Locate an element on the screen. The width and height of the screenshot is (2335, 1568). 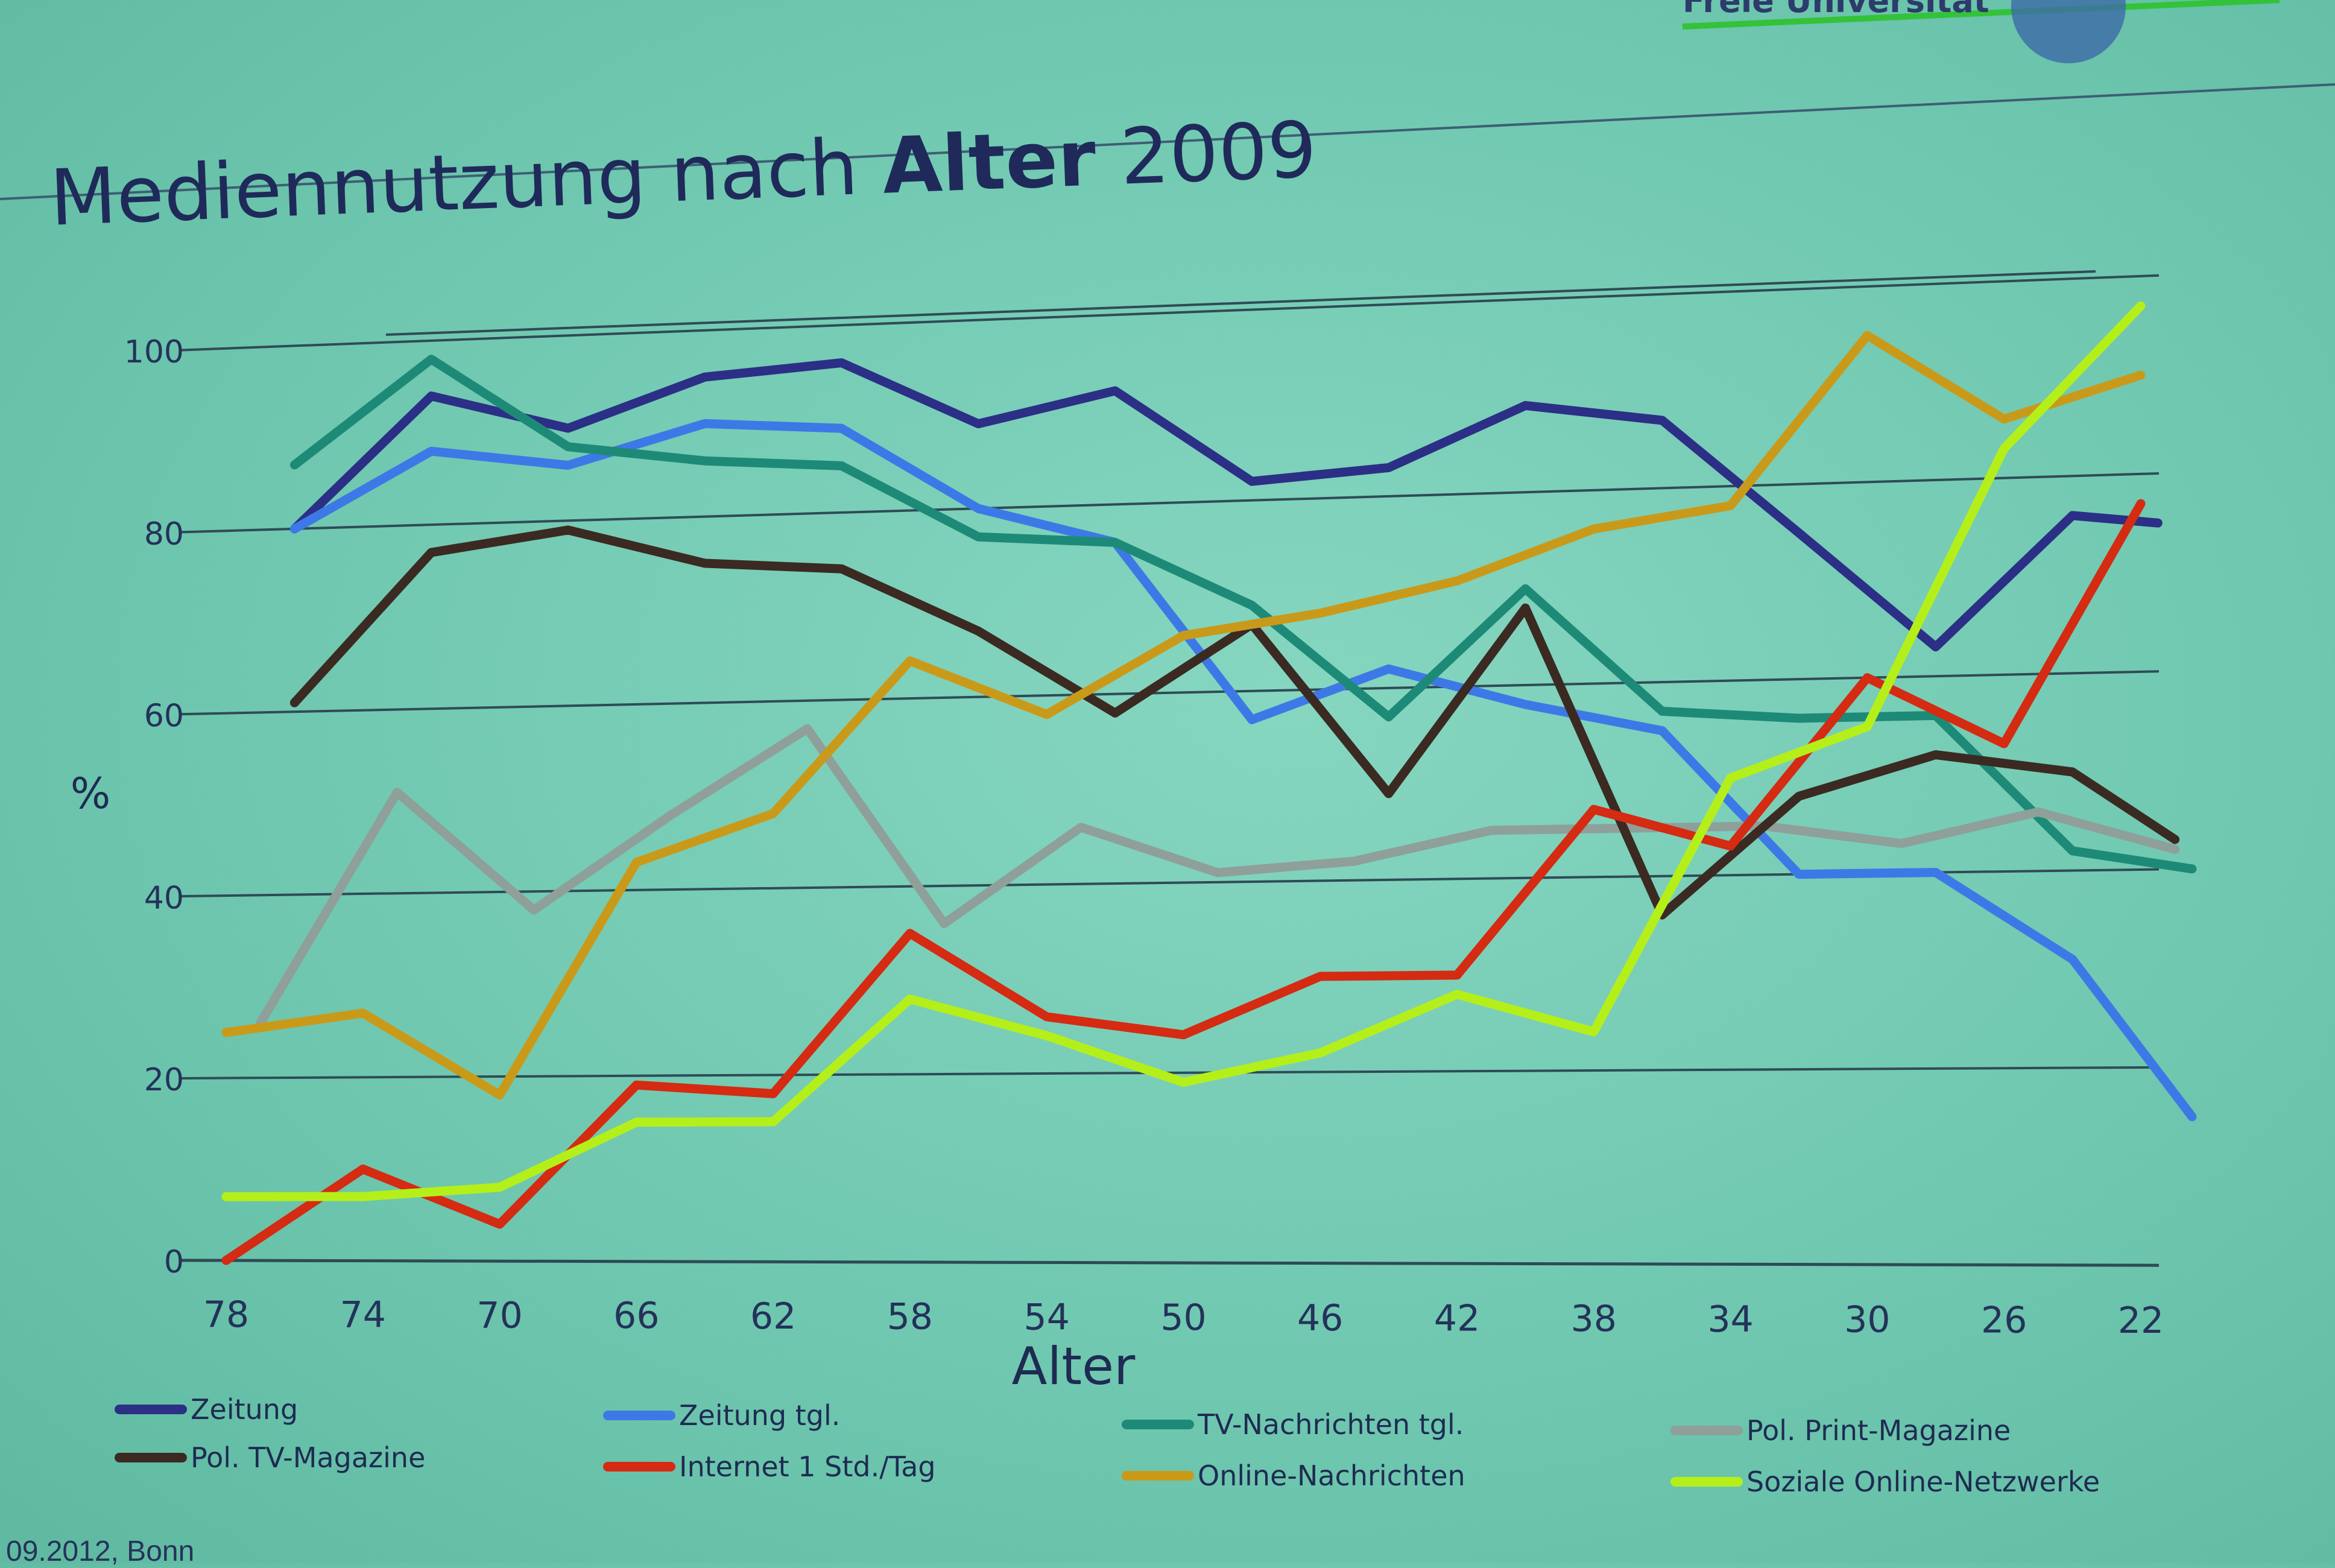
legend-item: Zeitung tgl. is located at coordinates (722, 1415).